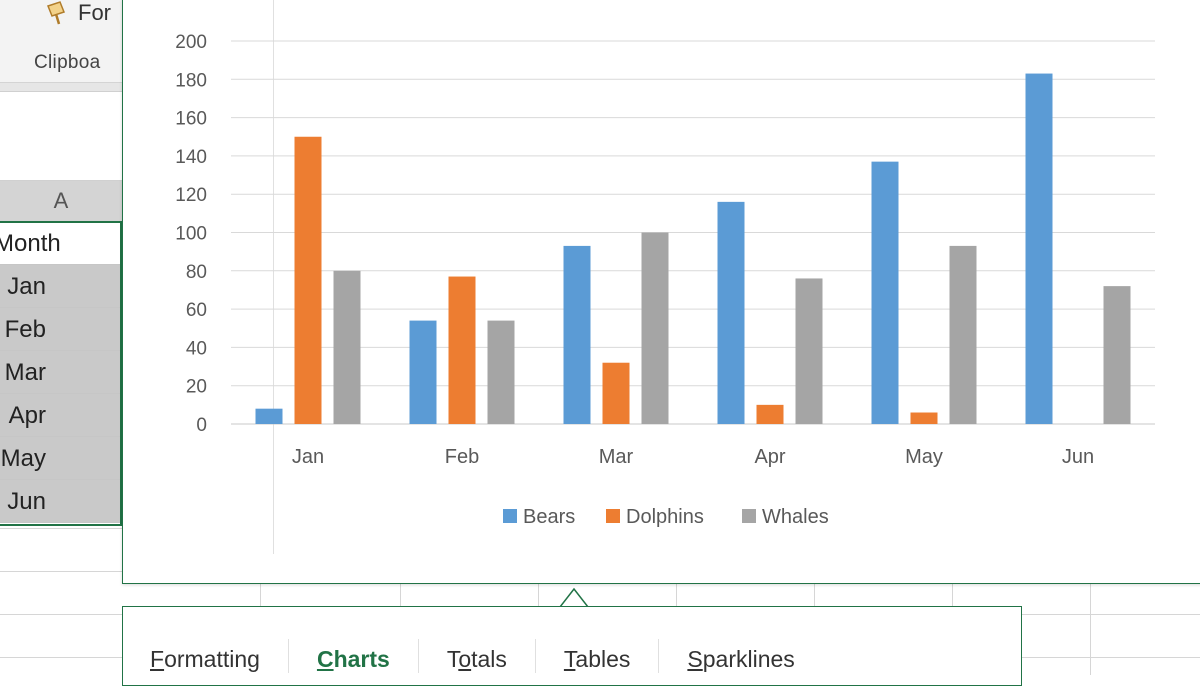 The width and height of the screenshot is (1200, 686). Describe the element at coordinates (596, 656) in the screenshot. I see `tab-tables: Tables` at that location.